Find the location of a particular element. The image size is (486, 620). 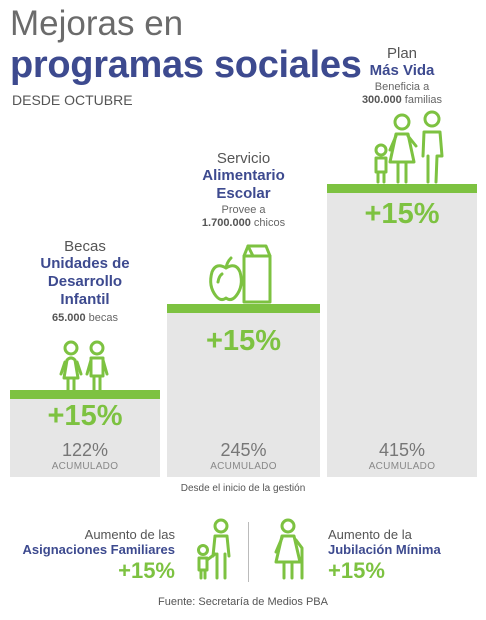

bar-body-mas-vida is located at coordinates (402, 335).